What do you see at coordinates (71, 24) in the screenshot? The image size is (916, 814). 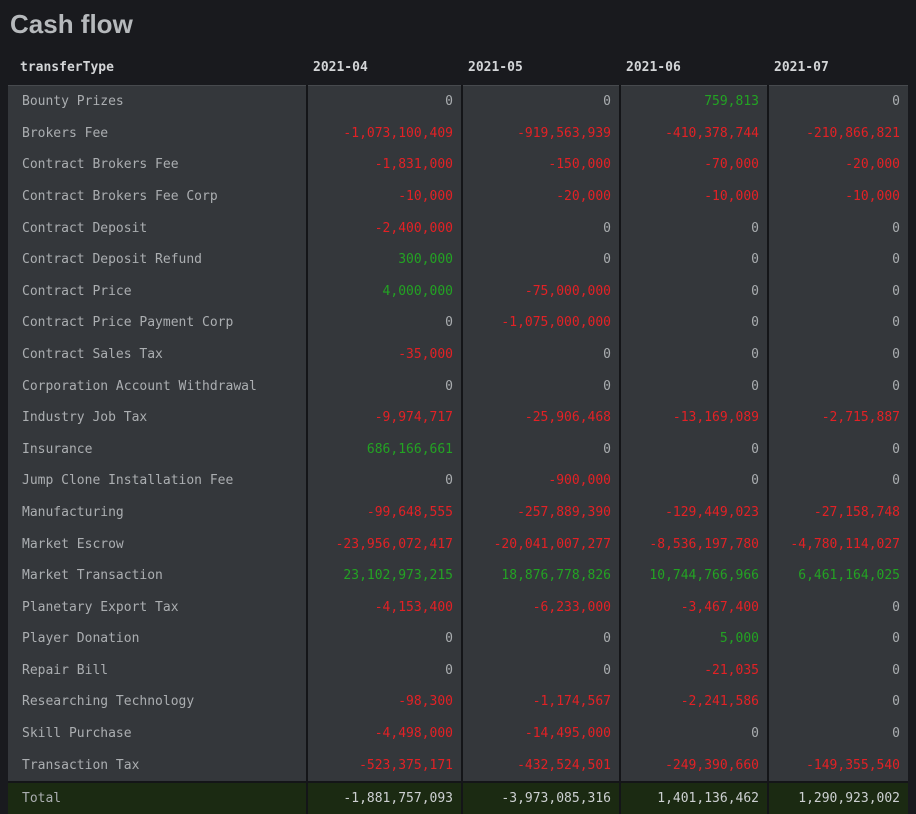 I see `page-title: Cash flow` at bounding box center [71, 24].